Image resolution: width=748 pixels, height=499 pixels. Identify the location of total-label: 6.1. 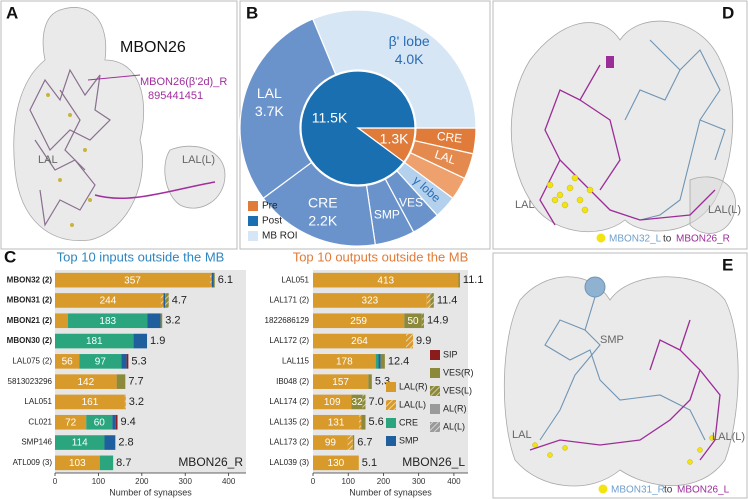
(225, 280).